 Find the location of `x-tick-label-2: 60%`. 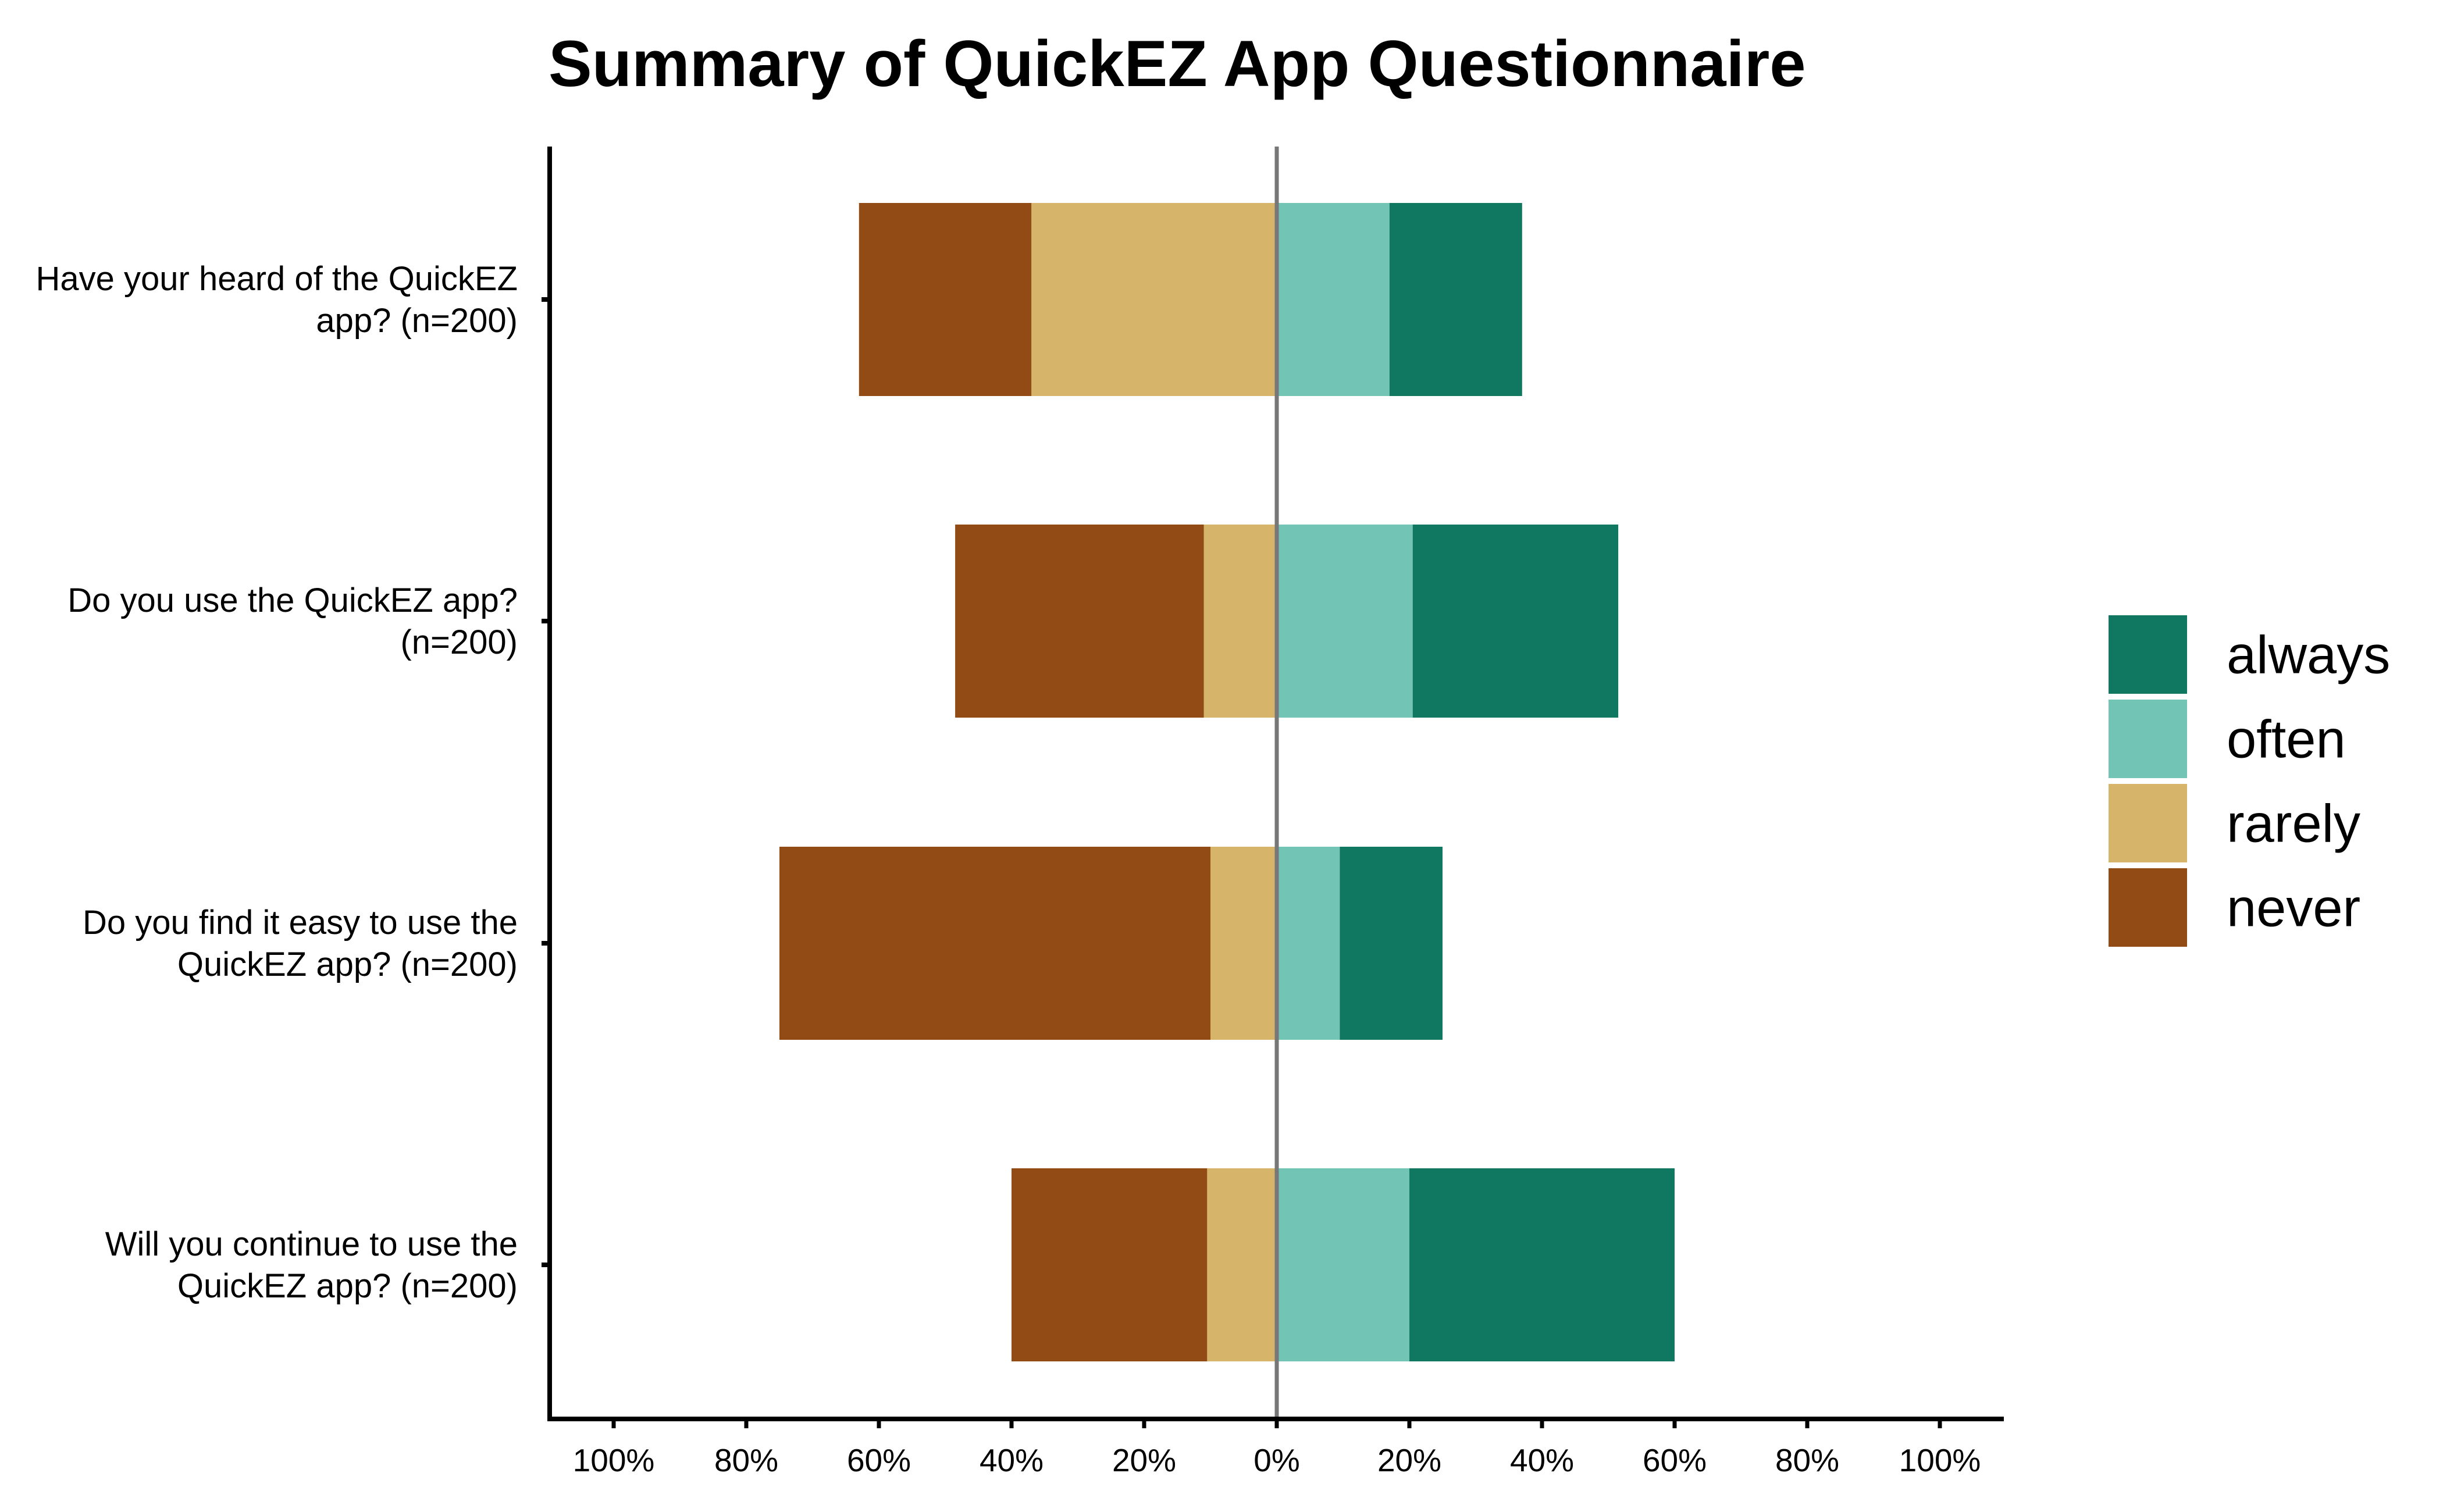

x-tick-label-2: 60% is located at coordinates (879, 1460).